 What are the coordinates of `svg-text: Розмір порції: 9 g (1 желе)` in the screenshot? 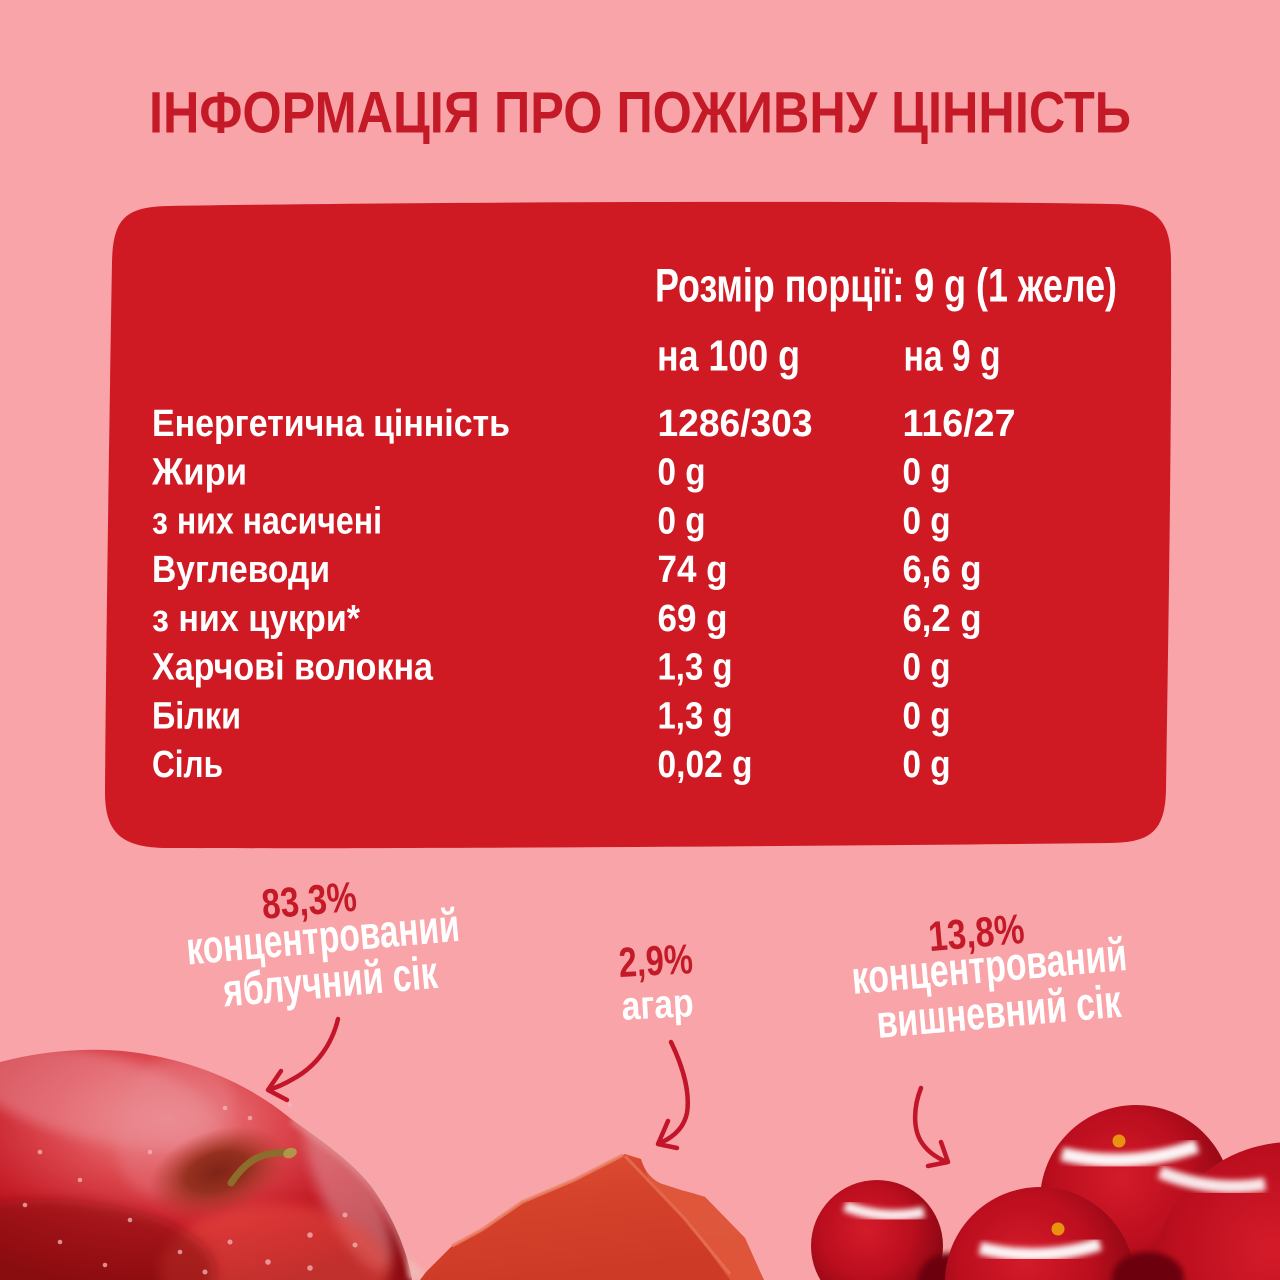 It's located at (886, 285).